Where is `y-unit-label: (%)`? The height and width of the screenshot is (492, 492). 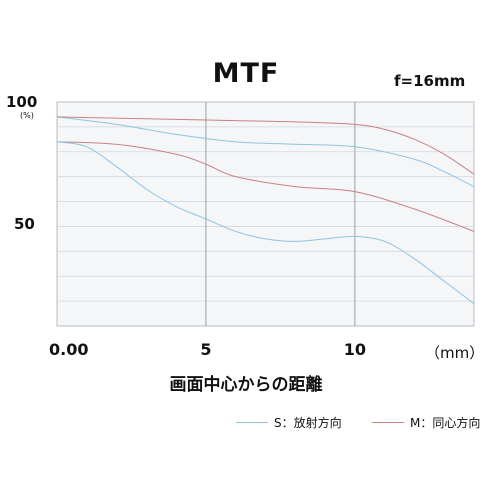
y-unit-label: (%) is located at coordinates (27, 115).